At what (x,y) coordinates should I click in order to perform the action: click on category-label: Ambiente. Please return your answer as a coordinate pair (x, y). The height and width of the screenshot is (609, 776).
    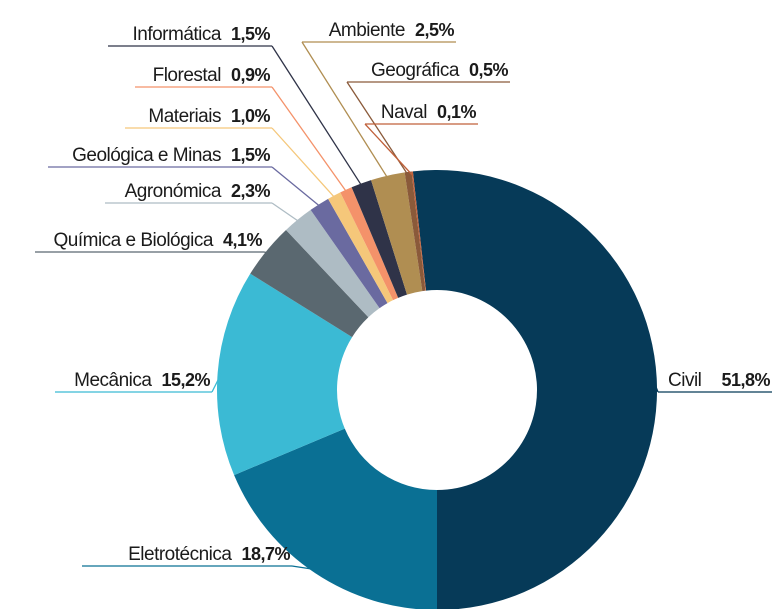
    Looking at the image, I should click on (367, 30).